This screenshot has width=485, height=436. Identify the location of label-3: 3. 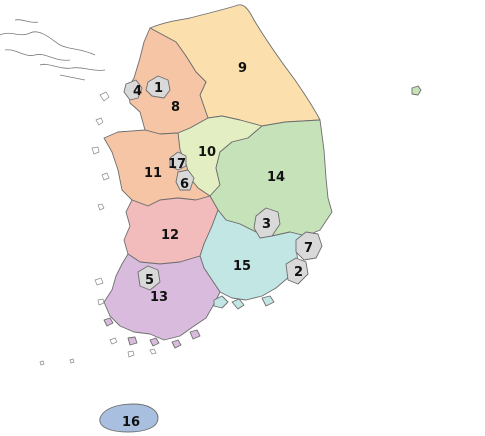
(266, 224).